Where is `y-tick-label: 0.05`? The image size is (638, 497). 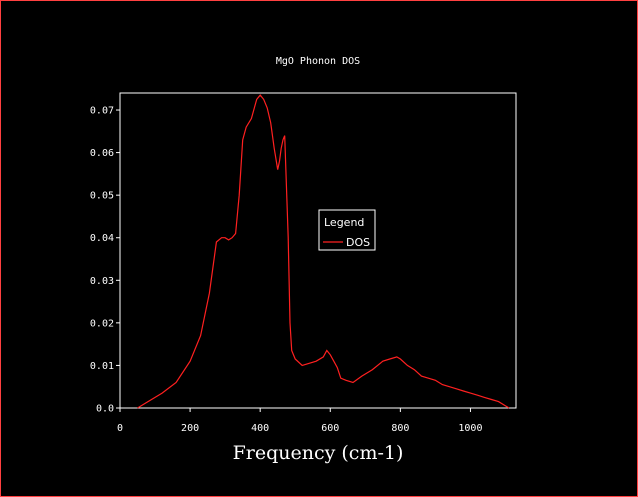 y-tick-label: 0.05 is located at coordinates (102, 196).